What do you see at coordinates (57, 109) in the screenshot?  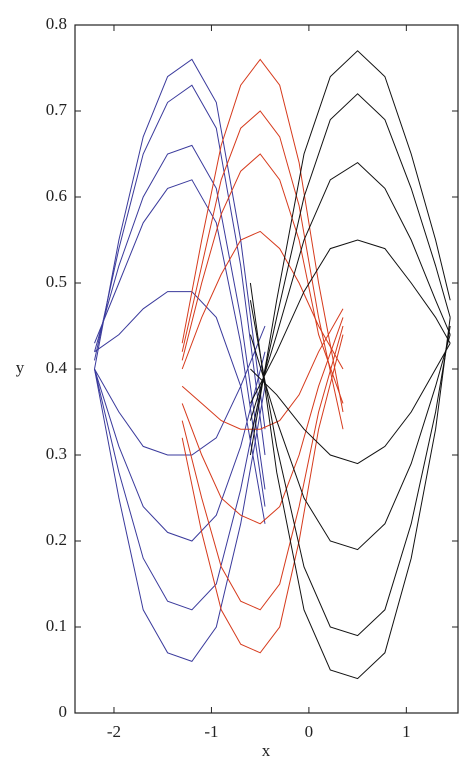 I see `y-tick-label: 0.7` at bounding box center [57, 109].